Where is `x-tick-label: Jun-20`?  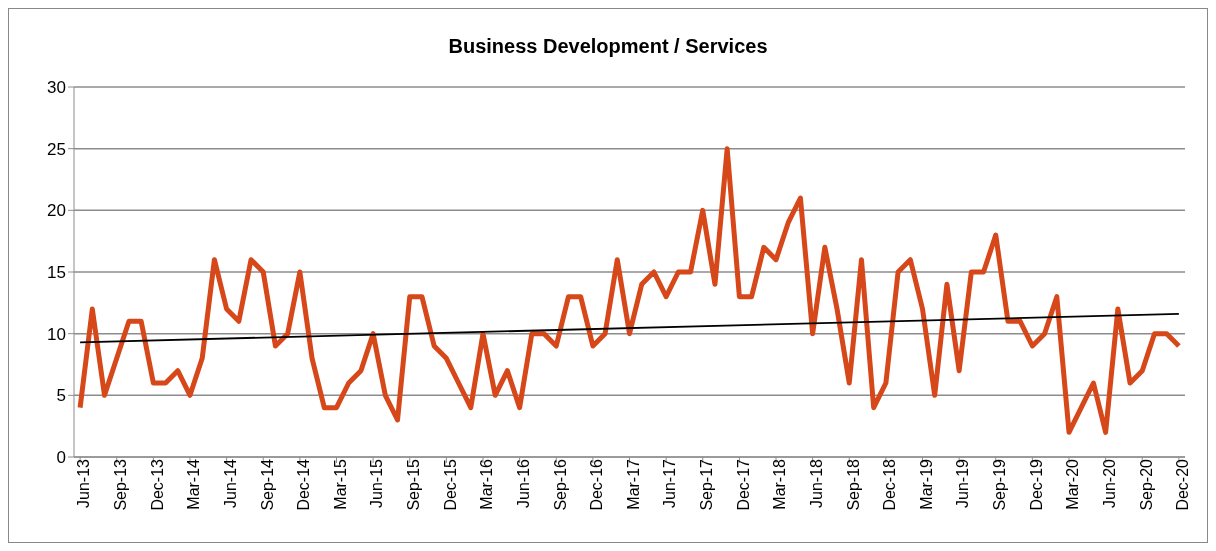
x-tick-label: Jun-20 is located at coordinates (1109, 483).